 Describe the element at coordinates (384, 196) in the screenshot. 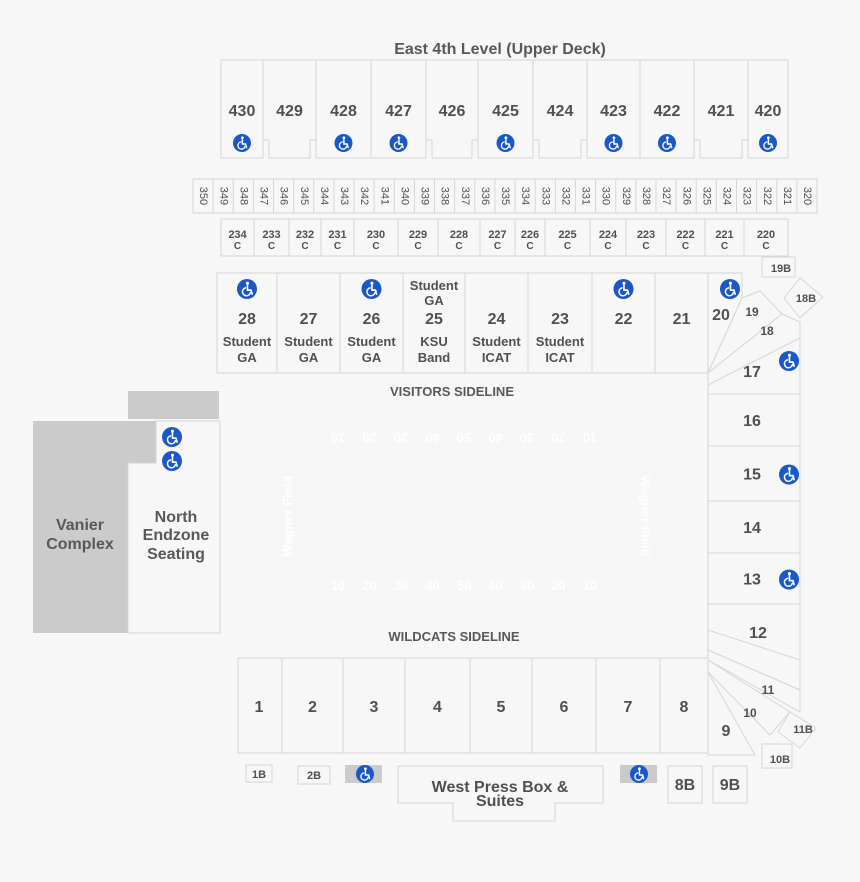

I see `section-number: 341` at that location.